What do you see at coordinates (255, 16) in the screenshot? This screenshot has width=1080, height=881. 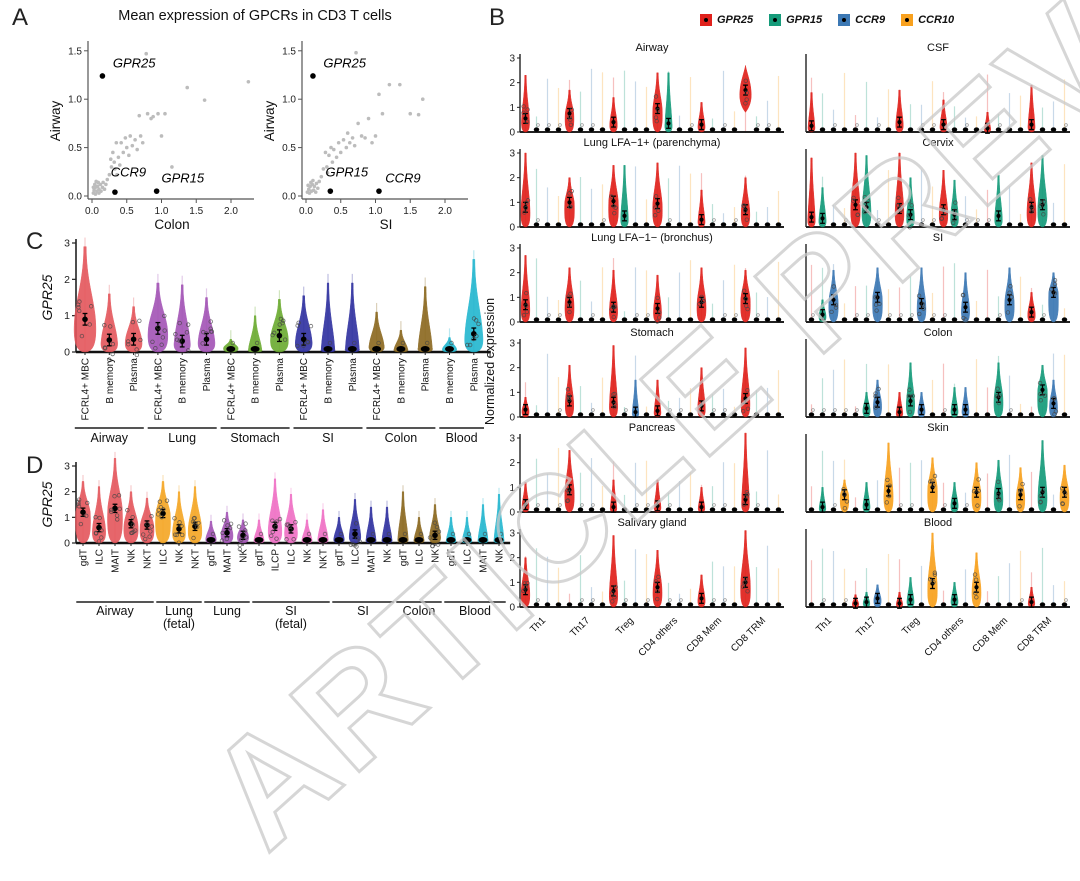 I see `panel-a-title: Mean expression of GPCRs in CD3 T cells` at bounding box center [255, 16].